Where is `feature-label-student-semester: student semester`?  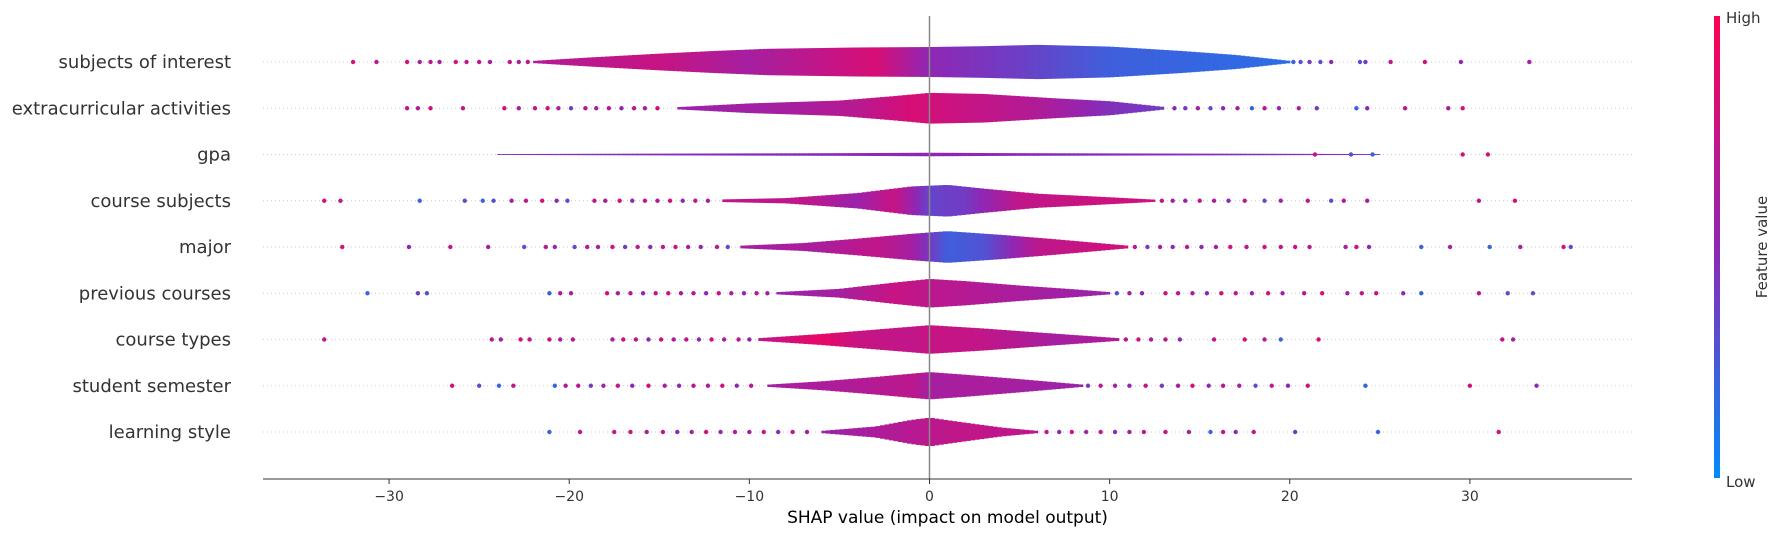 feature-label-student-semester: student semester is located at coordinates (151, 386).